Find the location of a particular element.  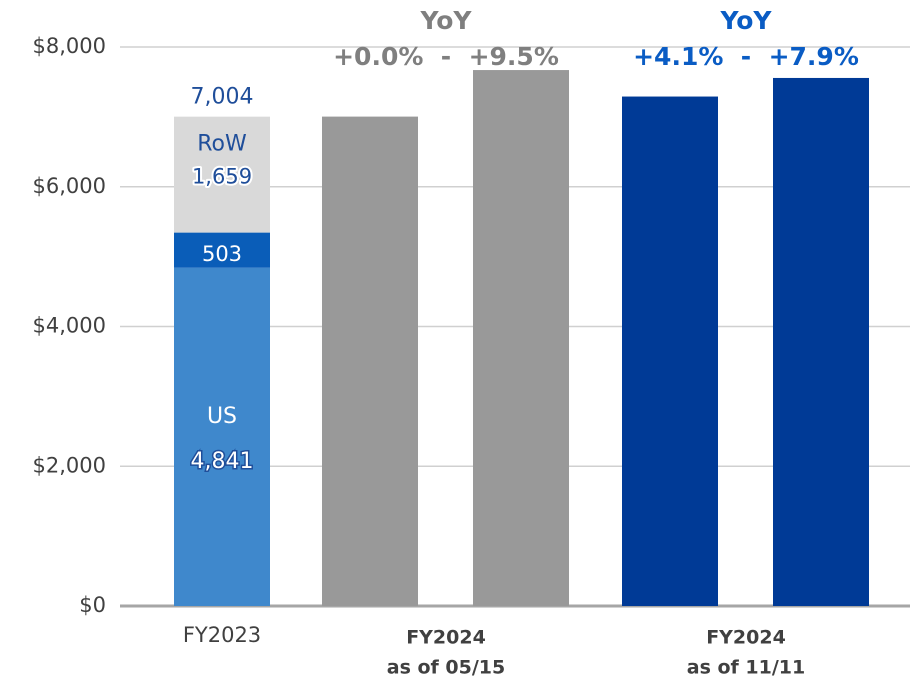

x-tick-label: as of 11/11 is located at coordinates (746, 668).